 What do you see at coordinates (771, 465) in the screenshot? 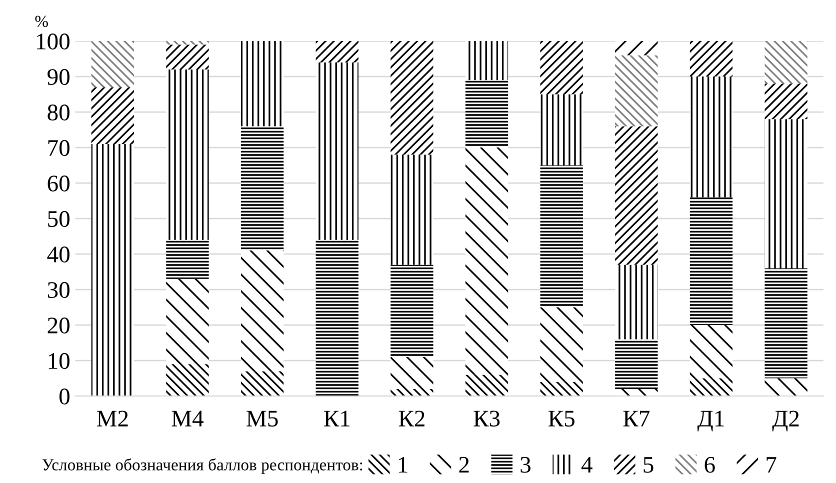
I see `legend-label: 7` at bounding box center [771, 465].